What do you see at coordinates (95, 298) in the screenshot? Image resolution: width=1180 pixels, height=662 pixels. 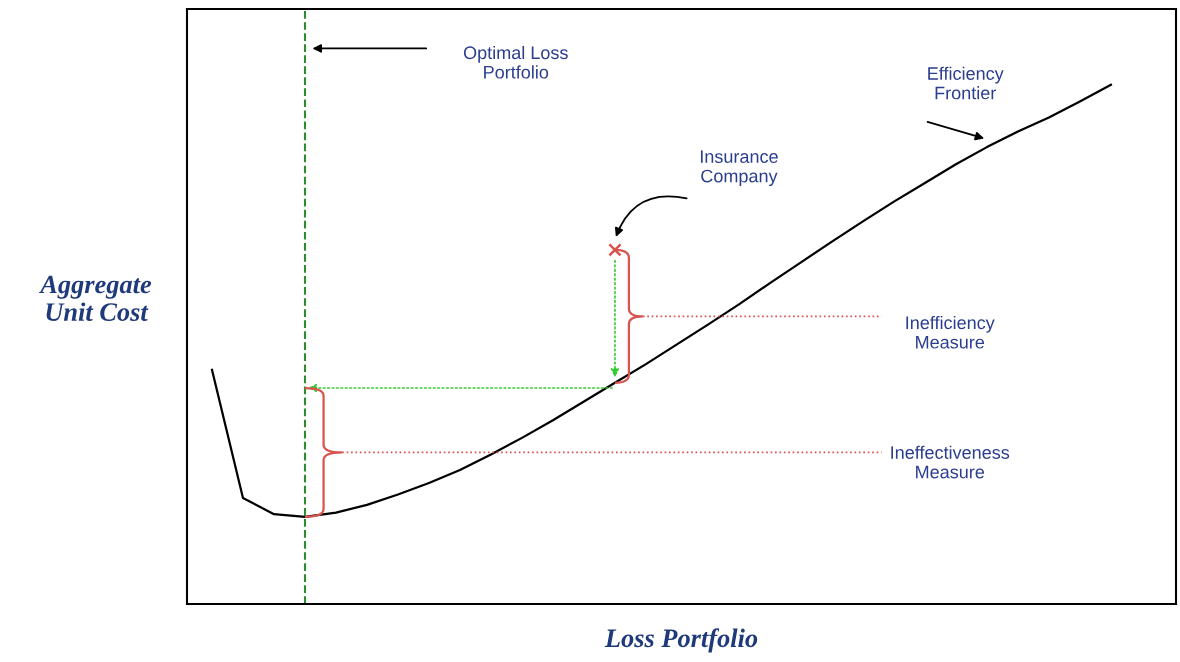 I see `y-axis-title: Aggregate Unit Cost` at bounding box center [95, 298].